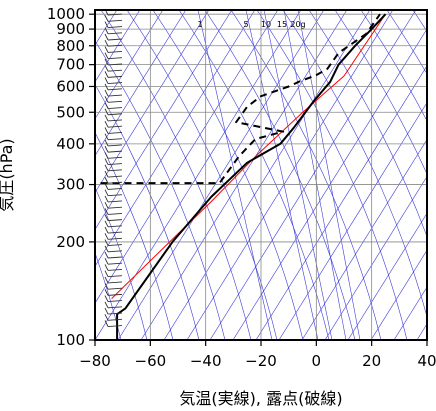 The image size is (436, 411). Describe the element at coordinates (70, 29) in the screenshot. I see `y-tick-label: 900` at that location.